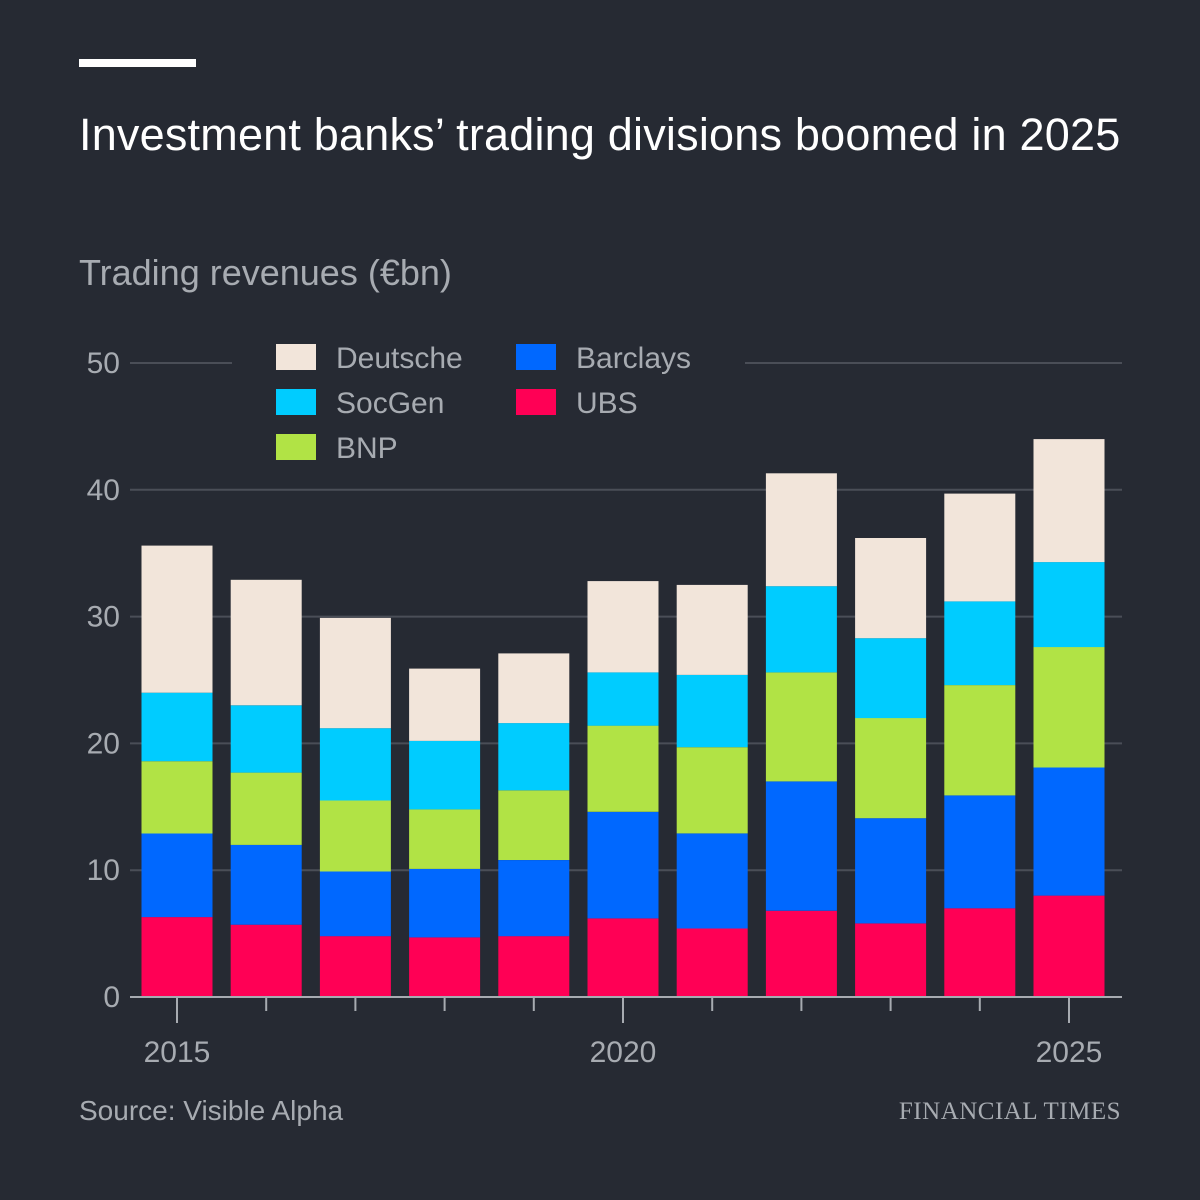  Describe the element at coordinates (177, 1052) in the screenshot. I see `x-tick-label: 2015` at that location.